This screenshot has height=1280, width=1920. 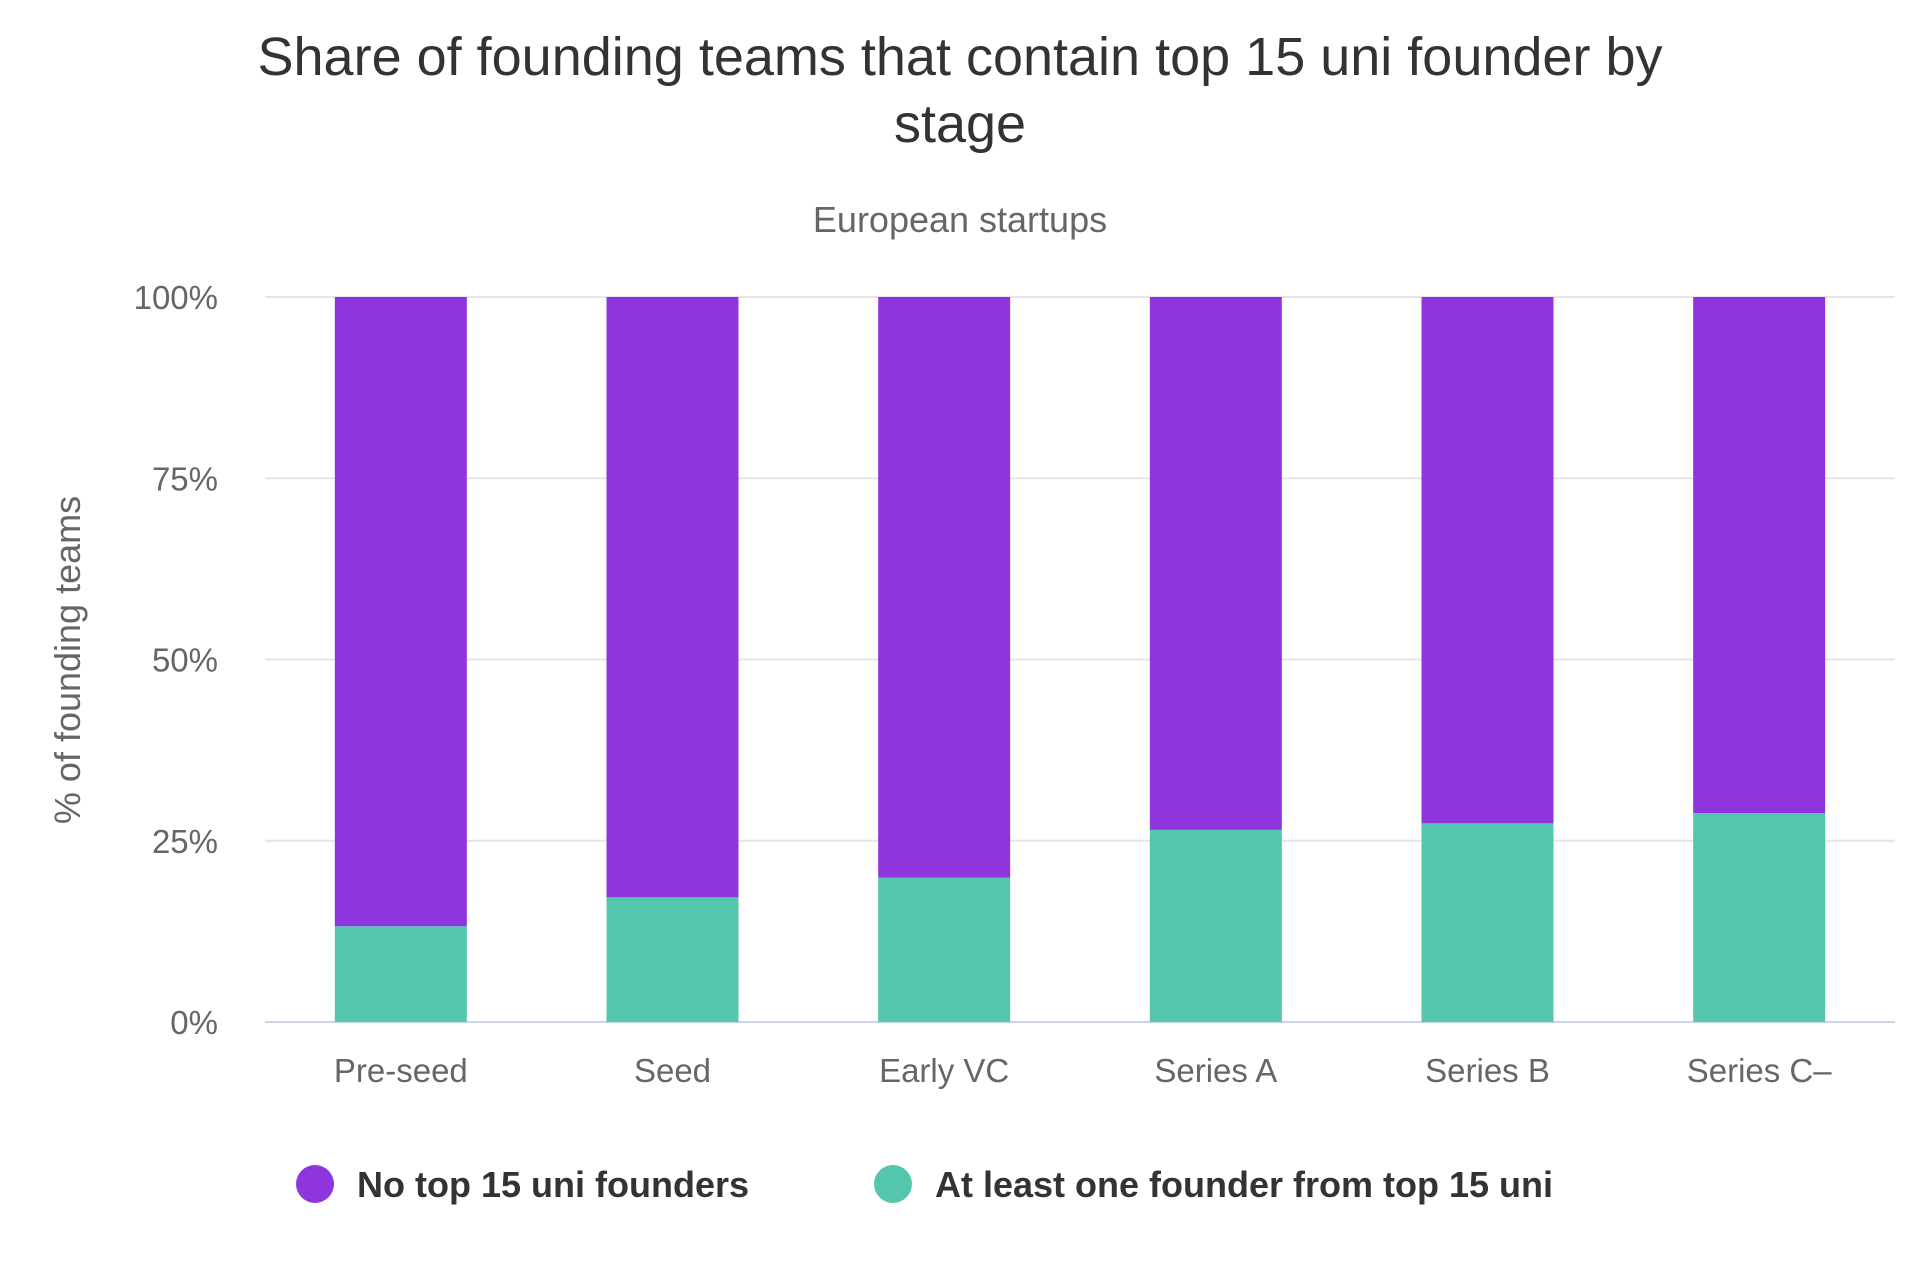 I want to click on x-tick-label: Seed, so click(x=672, y=1070).